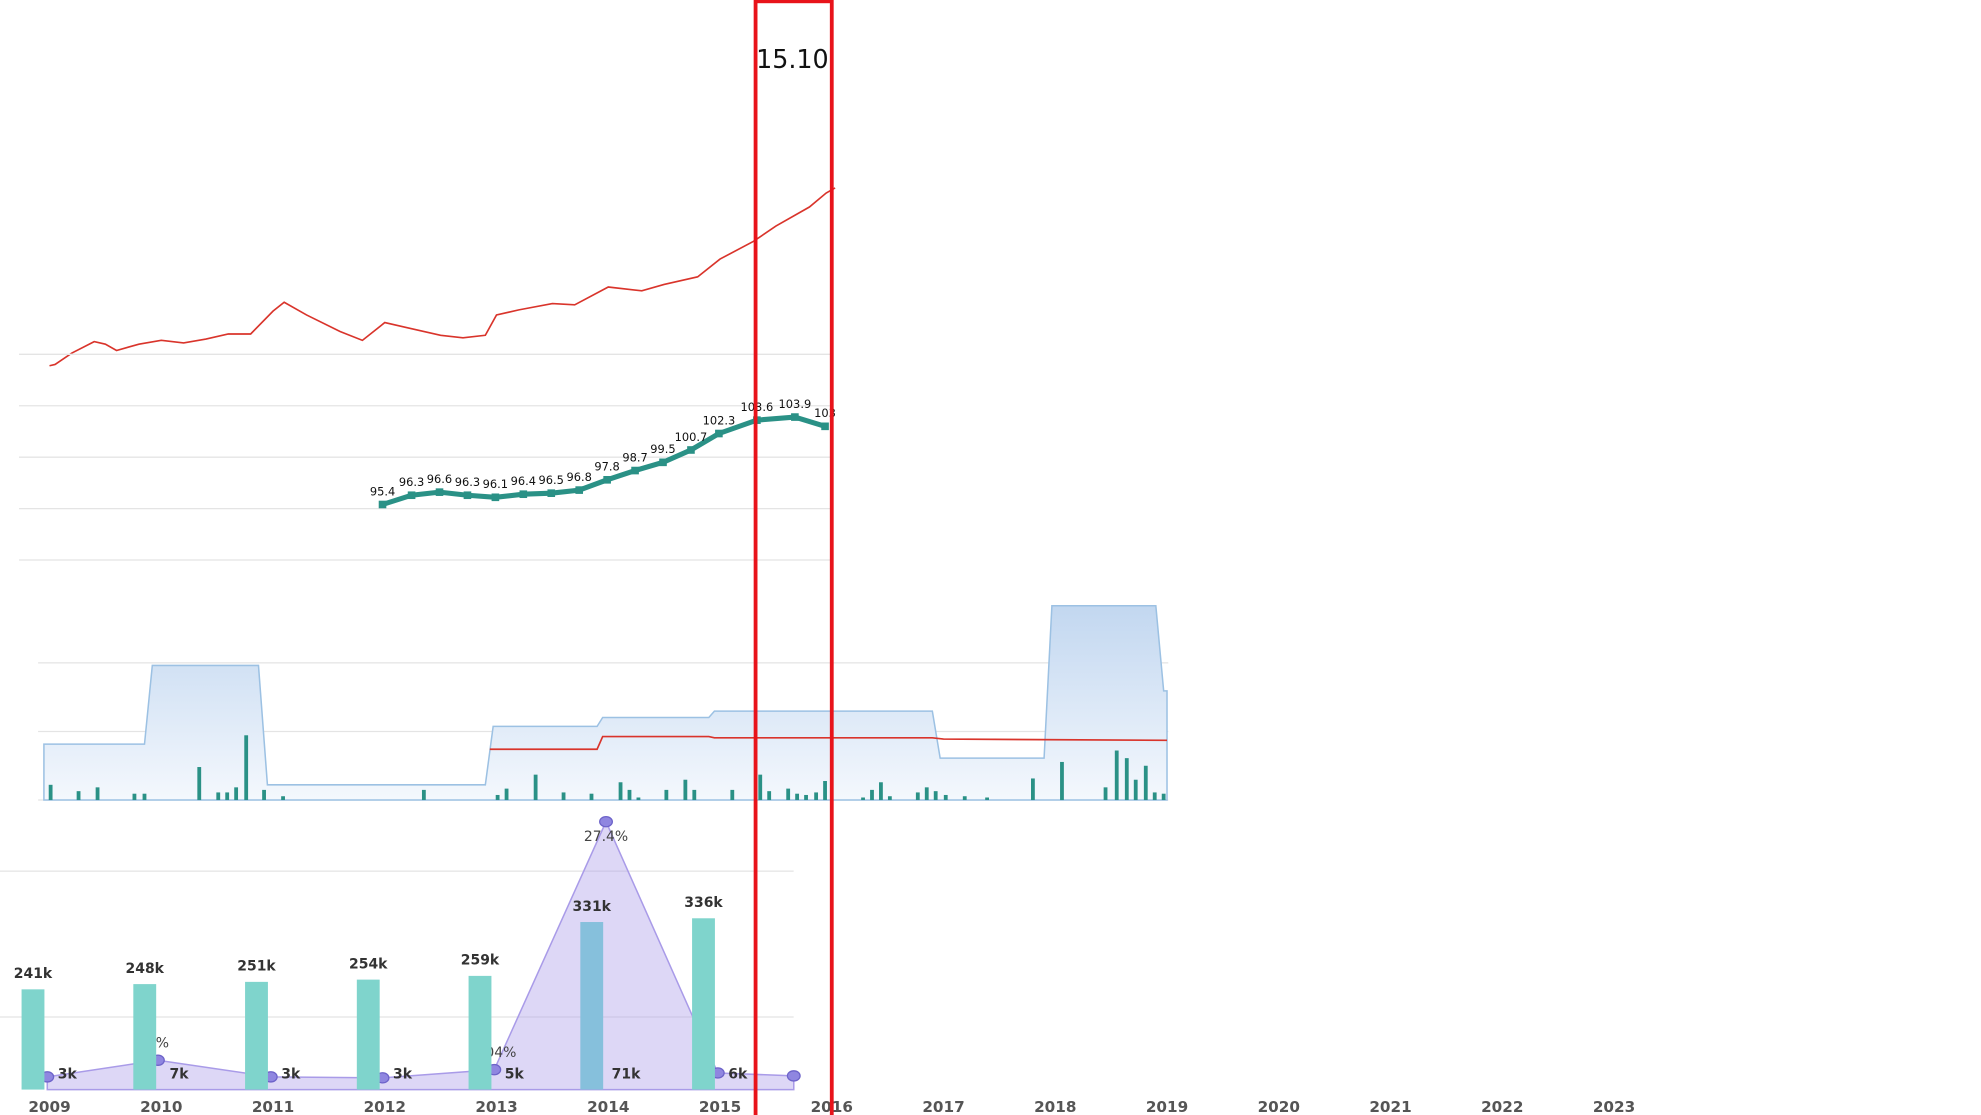 This screenshot has width=1981, height=1115. What do you see at coordinates (795, 404) in the screenshot?
I see `data-label: 103.9` at bounding box center [795, 404].